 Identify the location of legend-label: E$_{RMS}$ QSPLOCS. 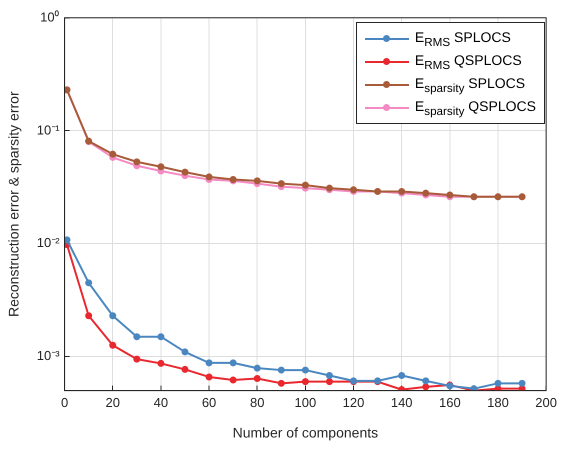
(468, 62).